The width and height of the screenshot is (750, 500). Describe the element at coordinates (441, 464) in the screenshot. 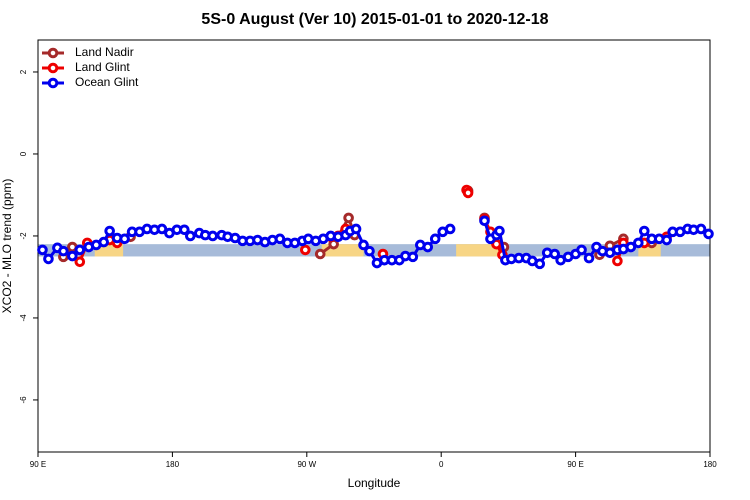

I see `x-tick-label: 0` at that location.